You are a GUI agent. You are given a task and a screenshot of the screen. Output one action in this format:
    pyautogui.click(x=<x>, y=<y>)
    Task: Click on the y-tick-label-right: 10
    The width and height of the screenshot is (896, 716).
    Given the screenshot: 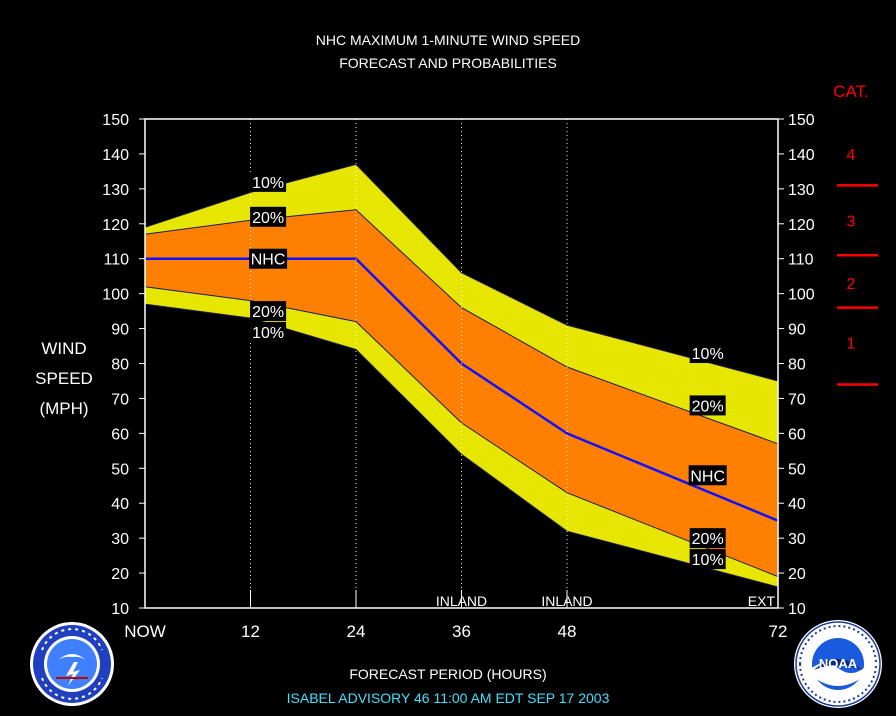 What is the action you would take?
    pyautogui.click(x=797, y=609)
    